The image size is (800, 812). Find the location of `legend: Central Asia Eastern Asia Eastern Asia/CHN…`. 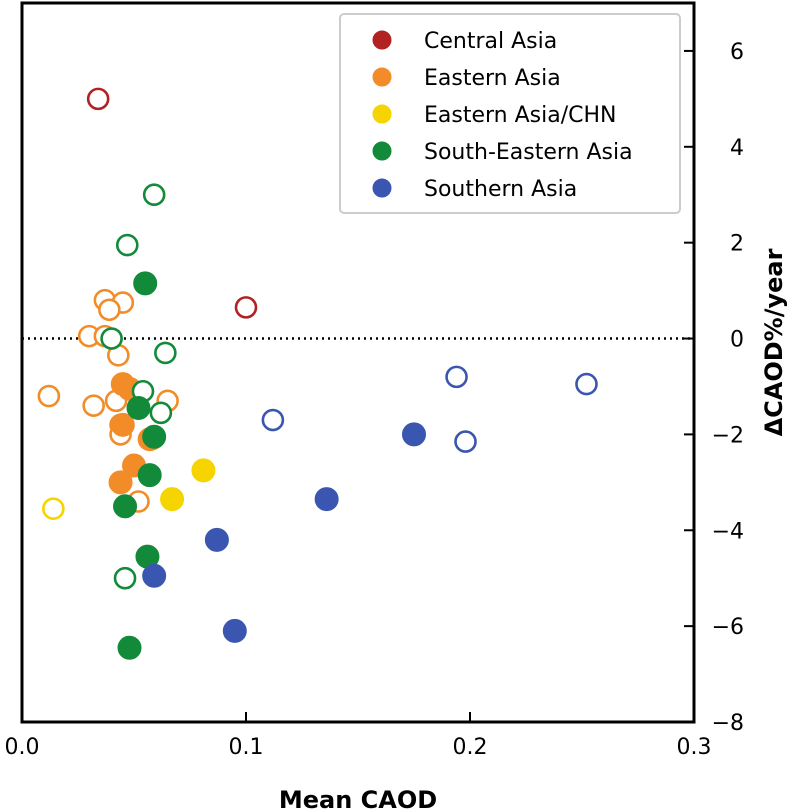

legend: Central Asia Eastern Asia Eastern Asia/CHN… is located at coordinates (510, 113).